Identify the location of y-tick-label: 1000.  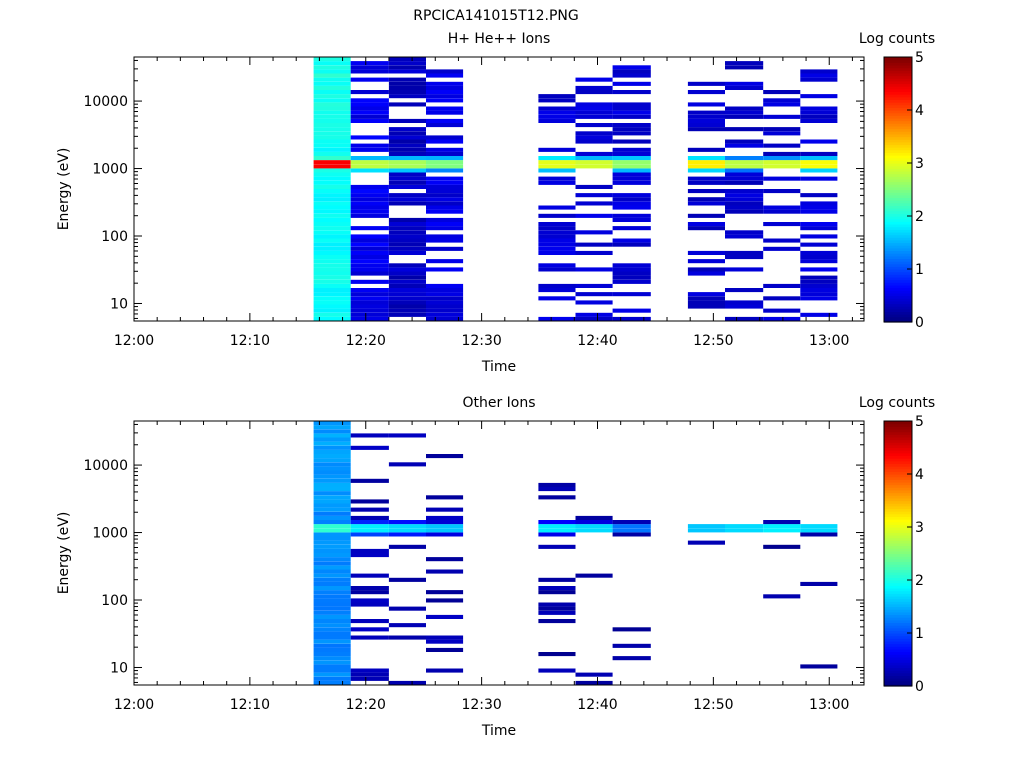
(110, 534).